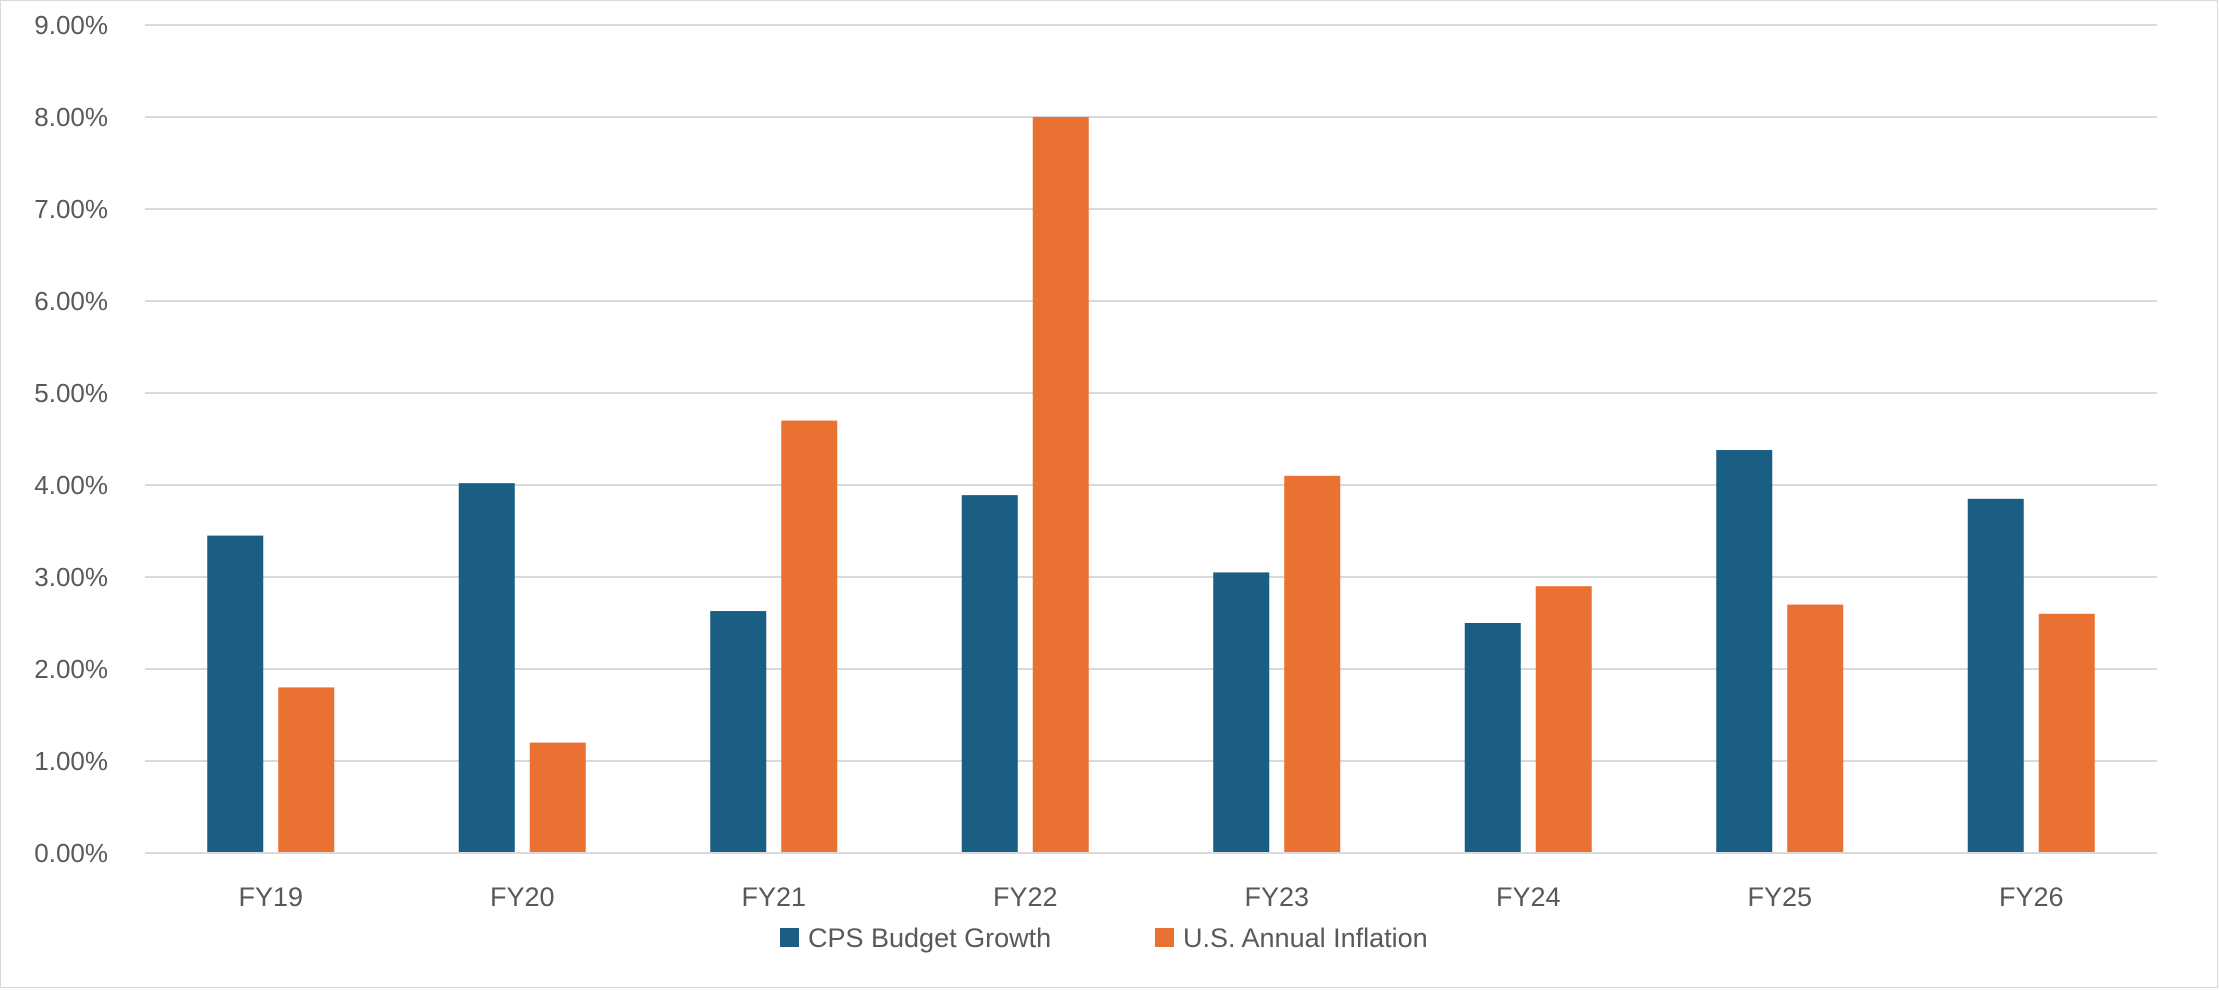  Describe the element at coordinates (71, 209) in the screenshot. I see `y-tick-label: 7.00%` at that location.